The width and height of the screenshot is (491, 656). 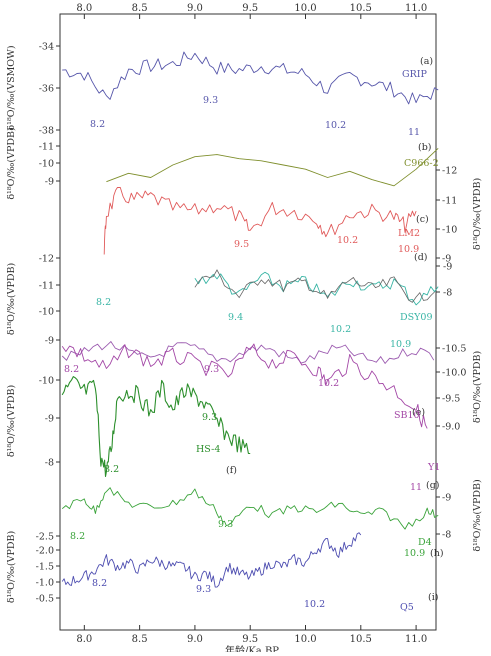 What do you see at coordinates (426, 61) in the screenshot?
I see `panel-tag-a: (a)` at bounding box center [426, 61].